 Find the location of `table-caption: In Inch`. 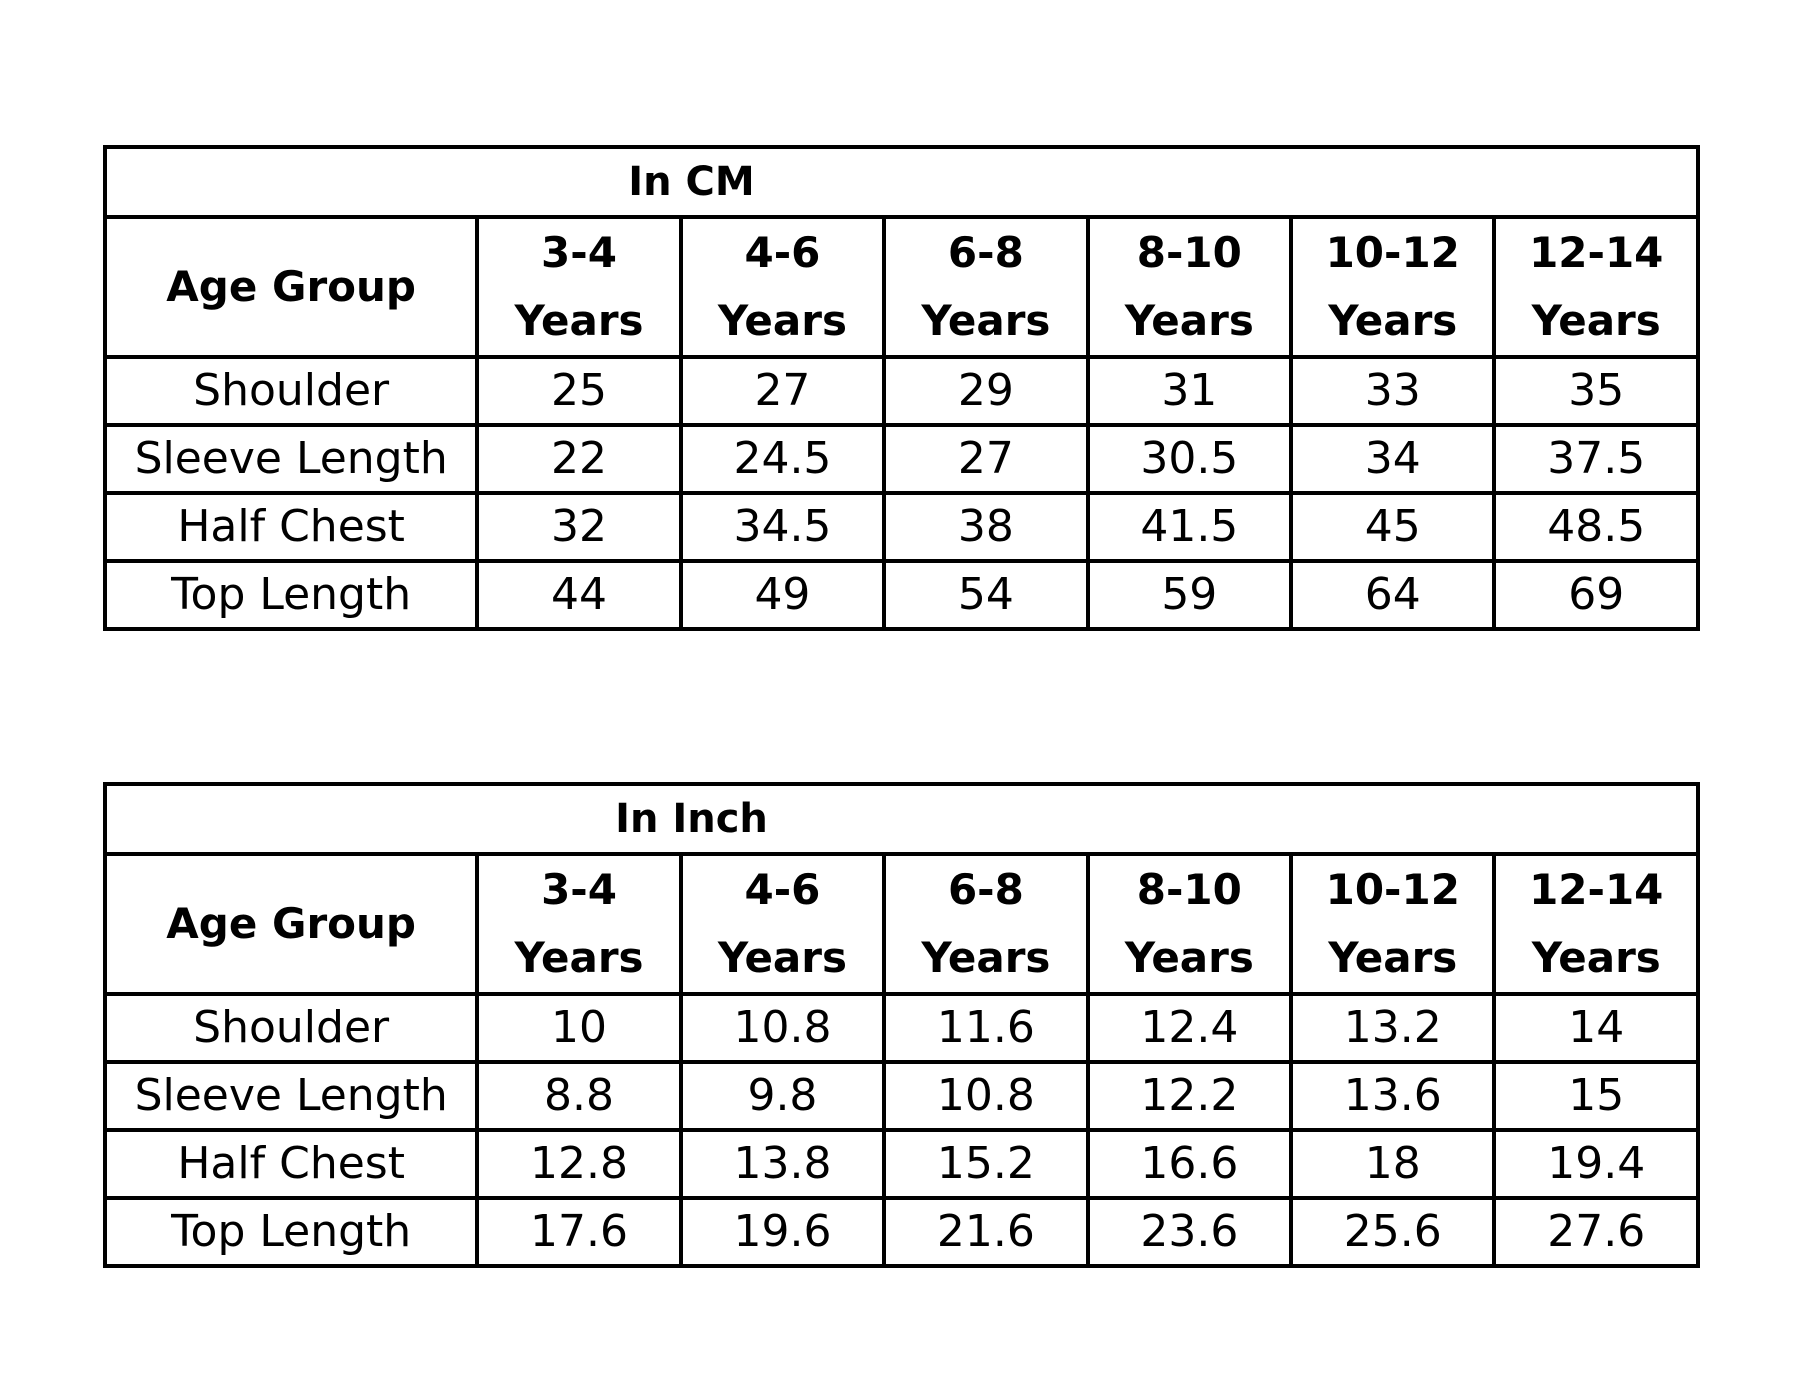

table-caption: In Inch is located at coordinates (901, 819).